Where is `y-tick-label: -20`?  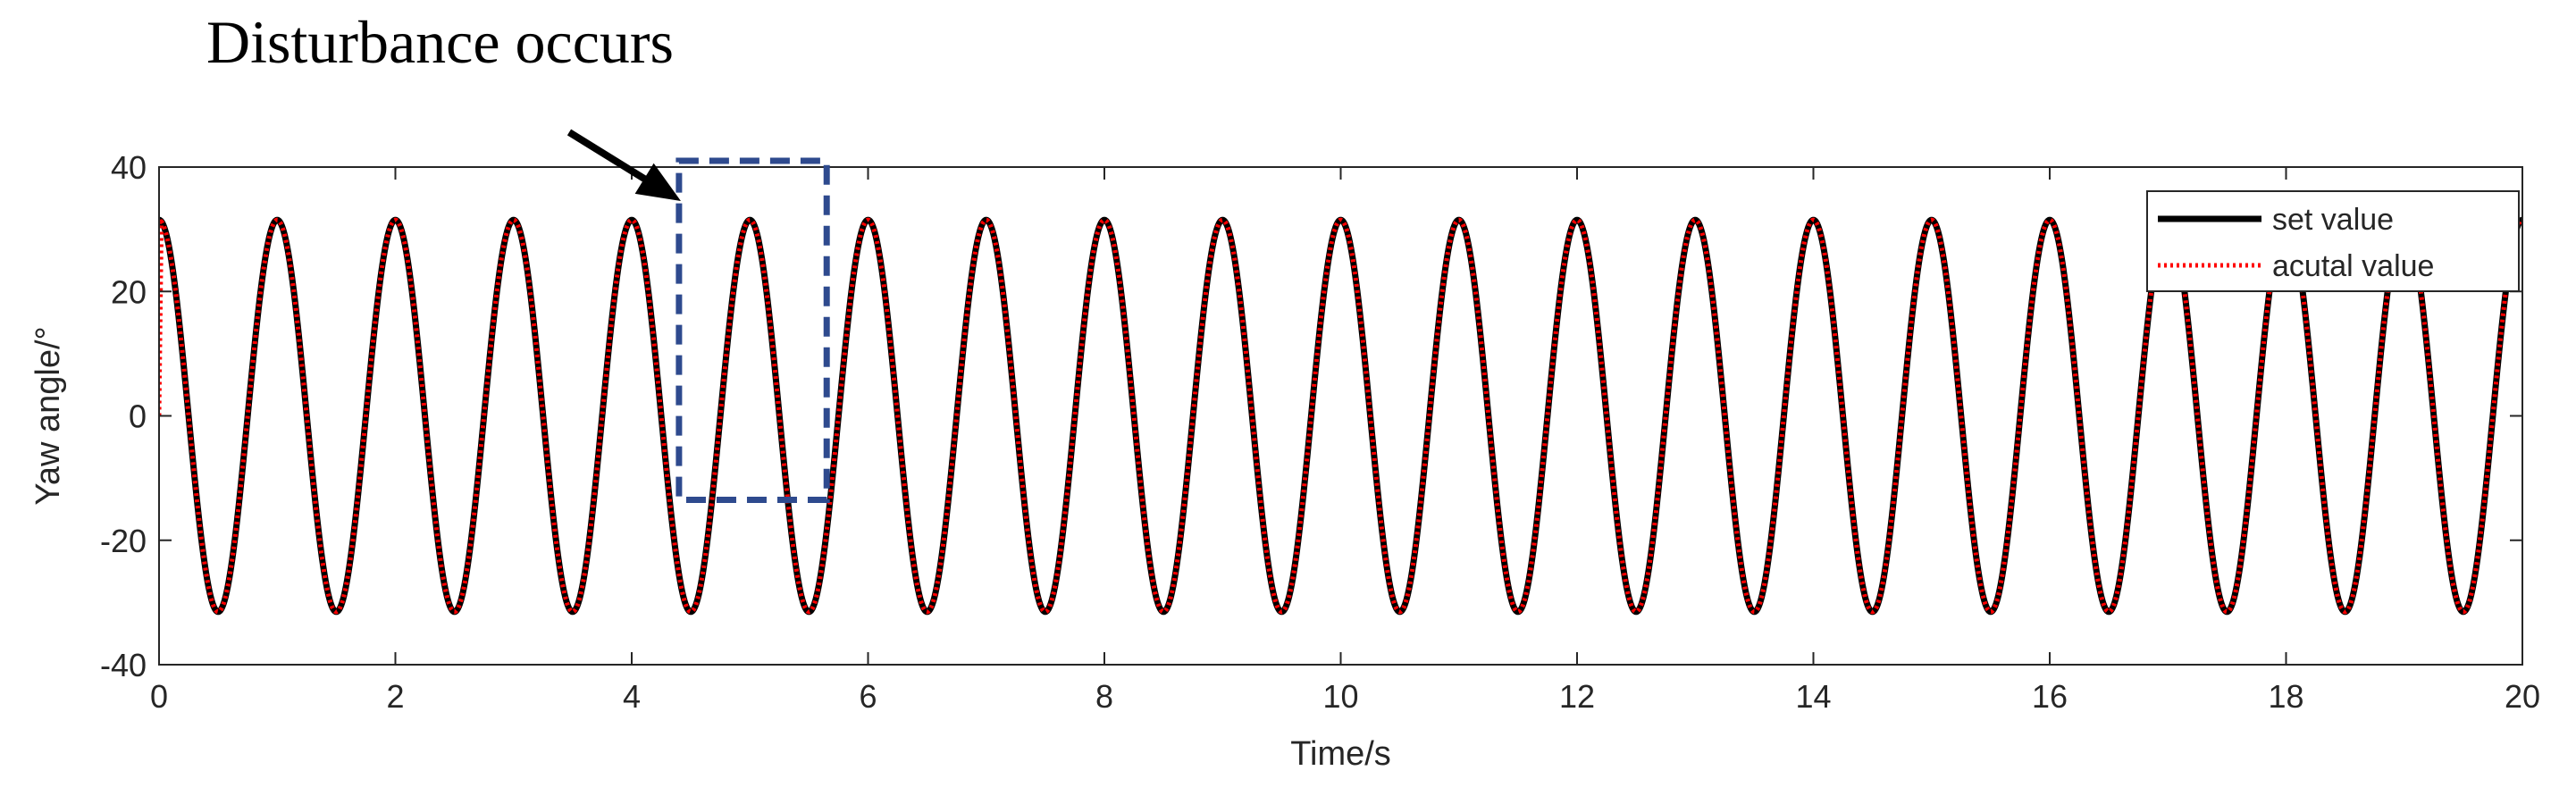
y-tick-label: -20 is located at coordinates (123, 541).